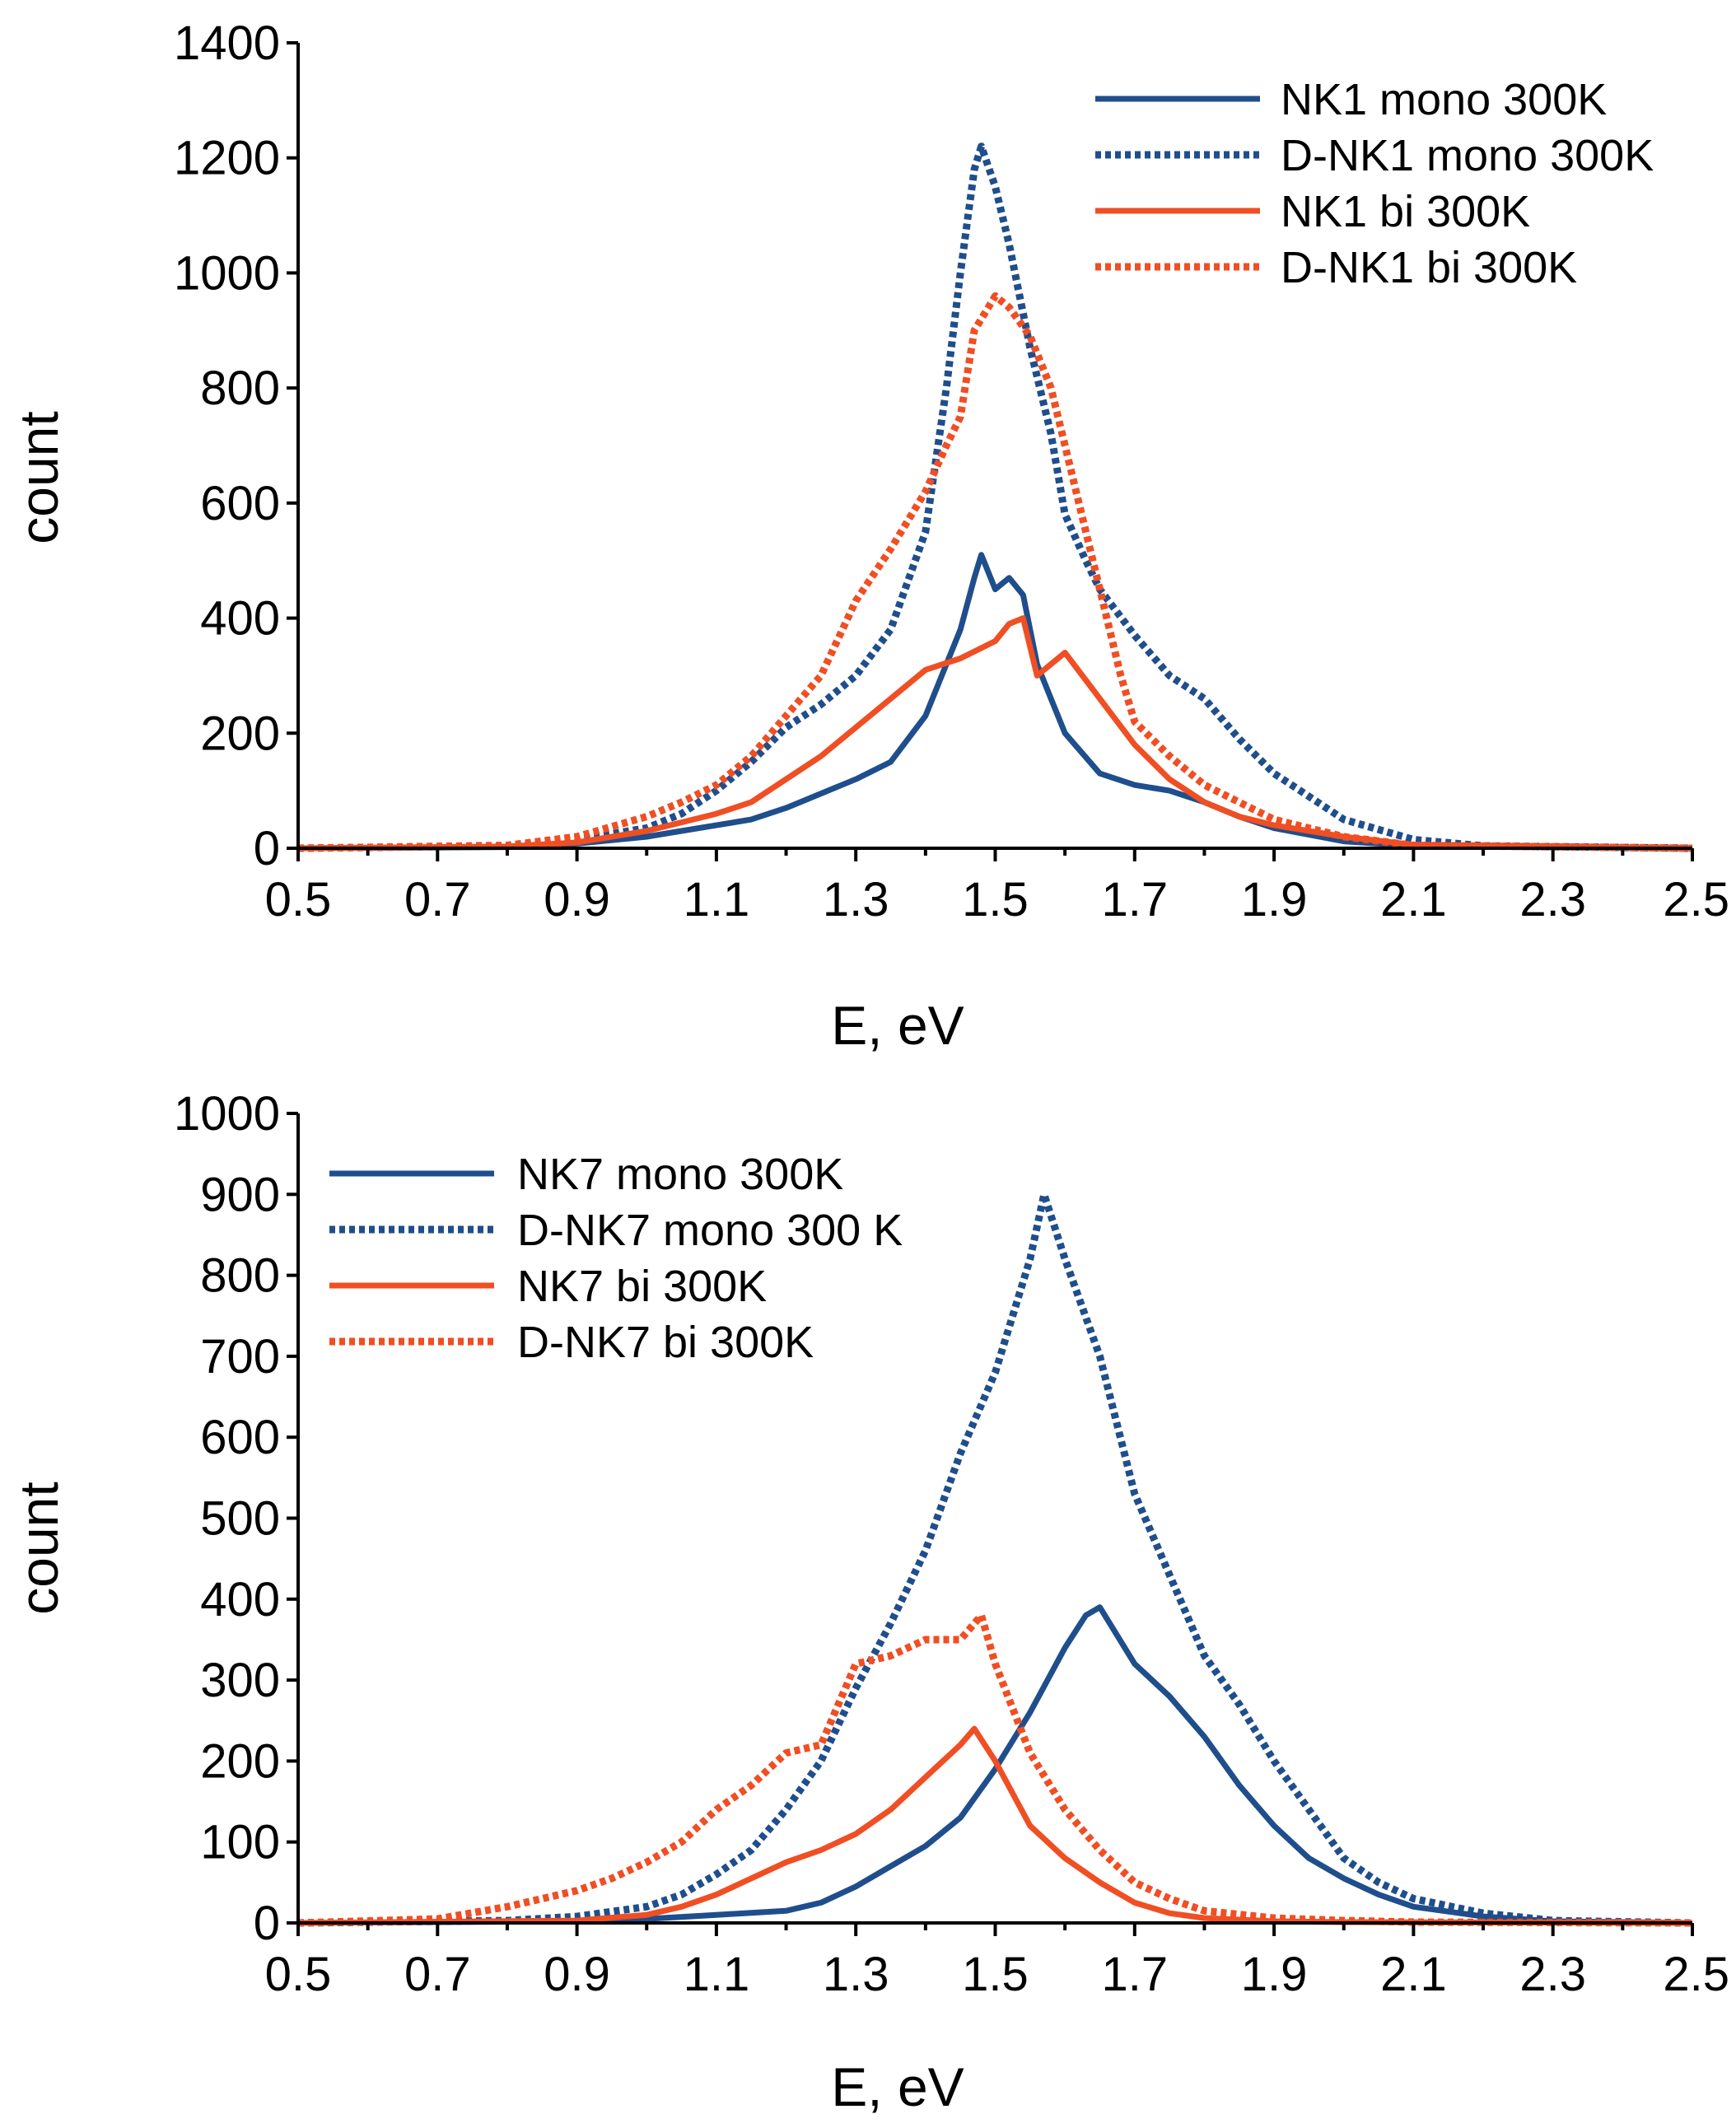  Describe the element at coordinates (680, 1174) in the screenshot. I see `legend-label-0: NK7 mono 300K` at that location.